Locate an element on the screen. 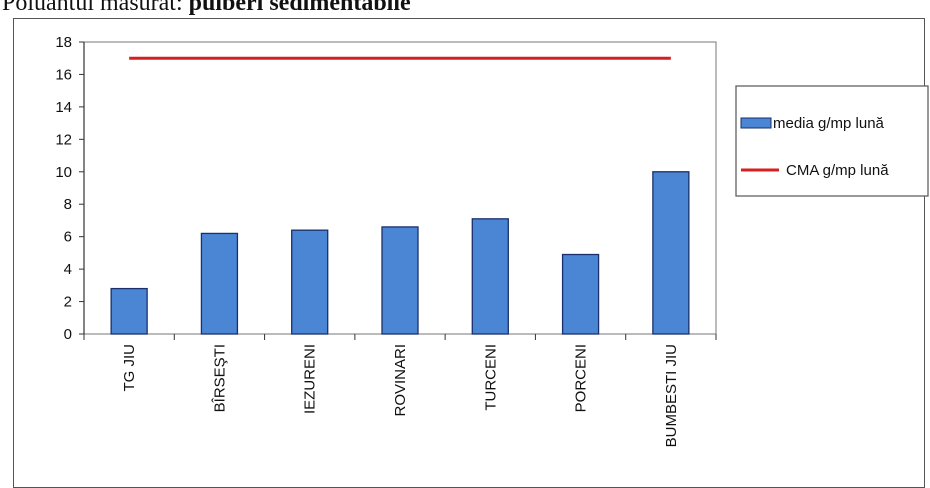 The image size is (930, 488). bar-iezureni is located at coordinates (310, 282).